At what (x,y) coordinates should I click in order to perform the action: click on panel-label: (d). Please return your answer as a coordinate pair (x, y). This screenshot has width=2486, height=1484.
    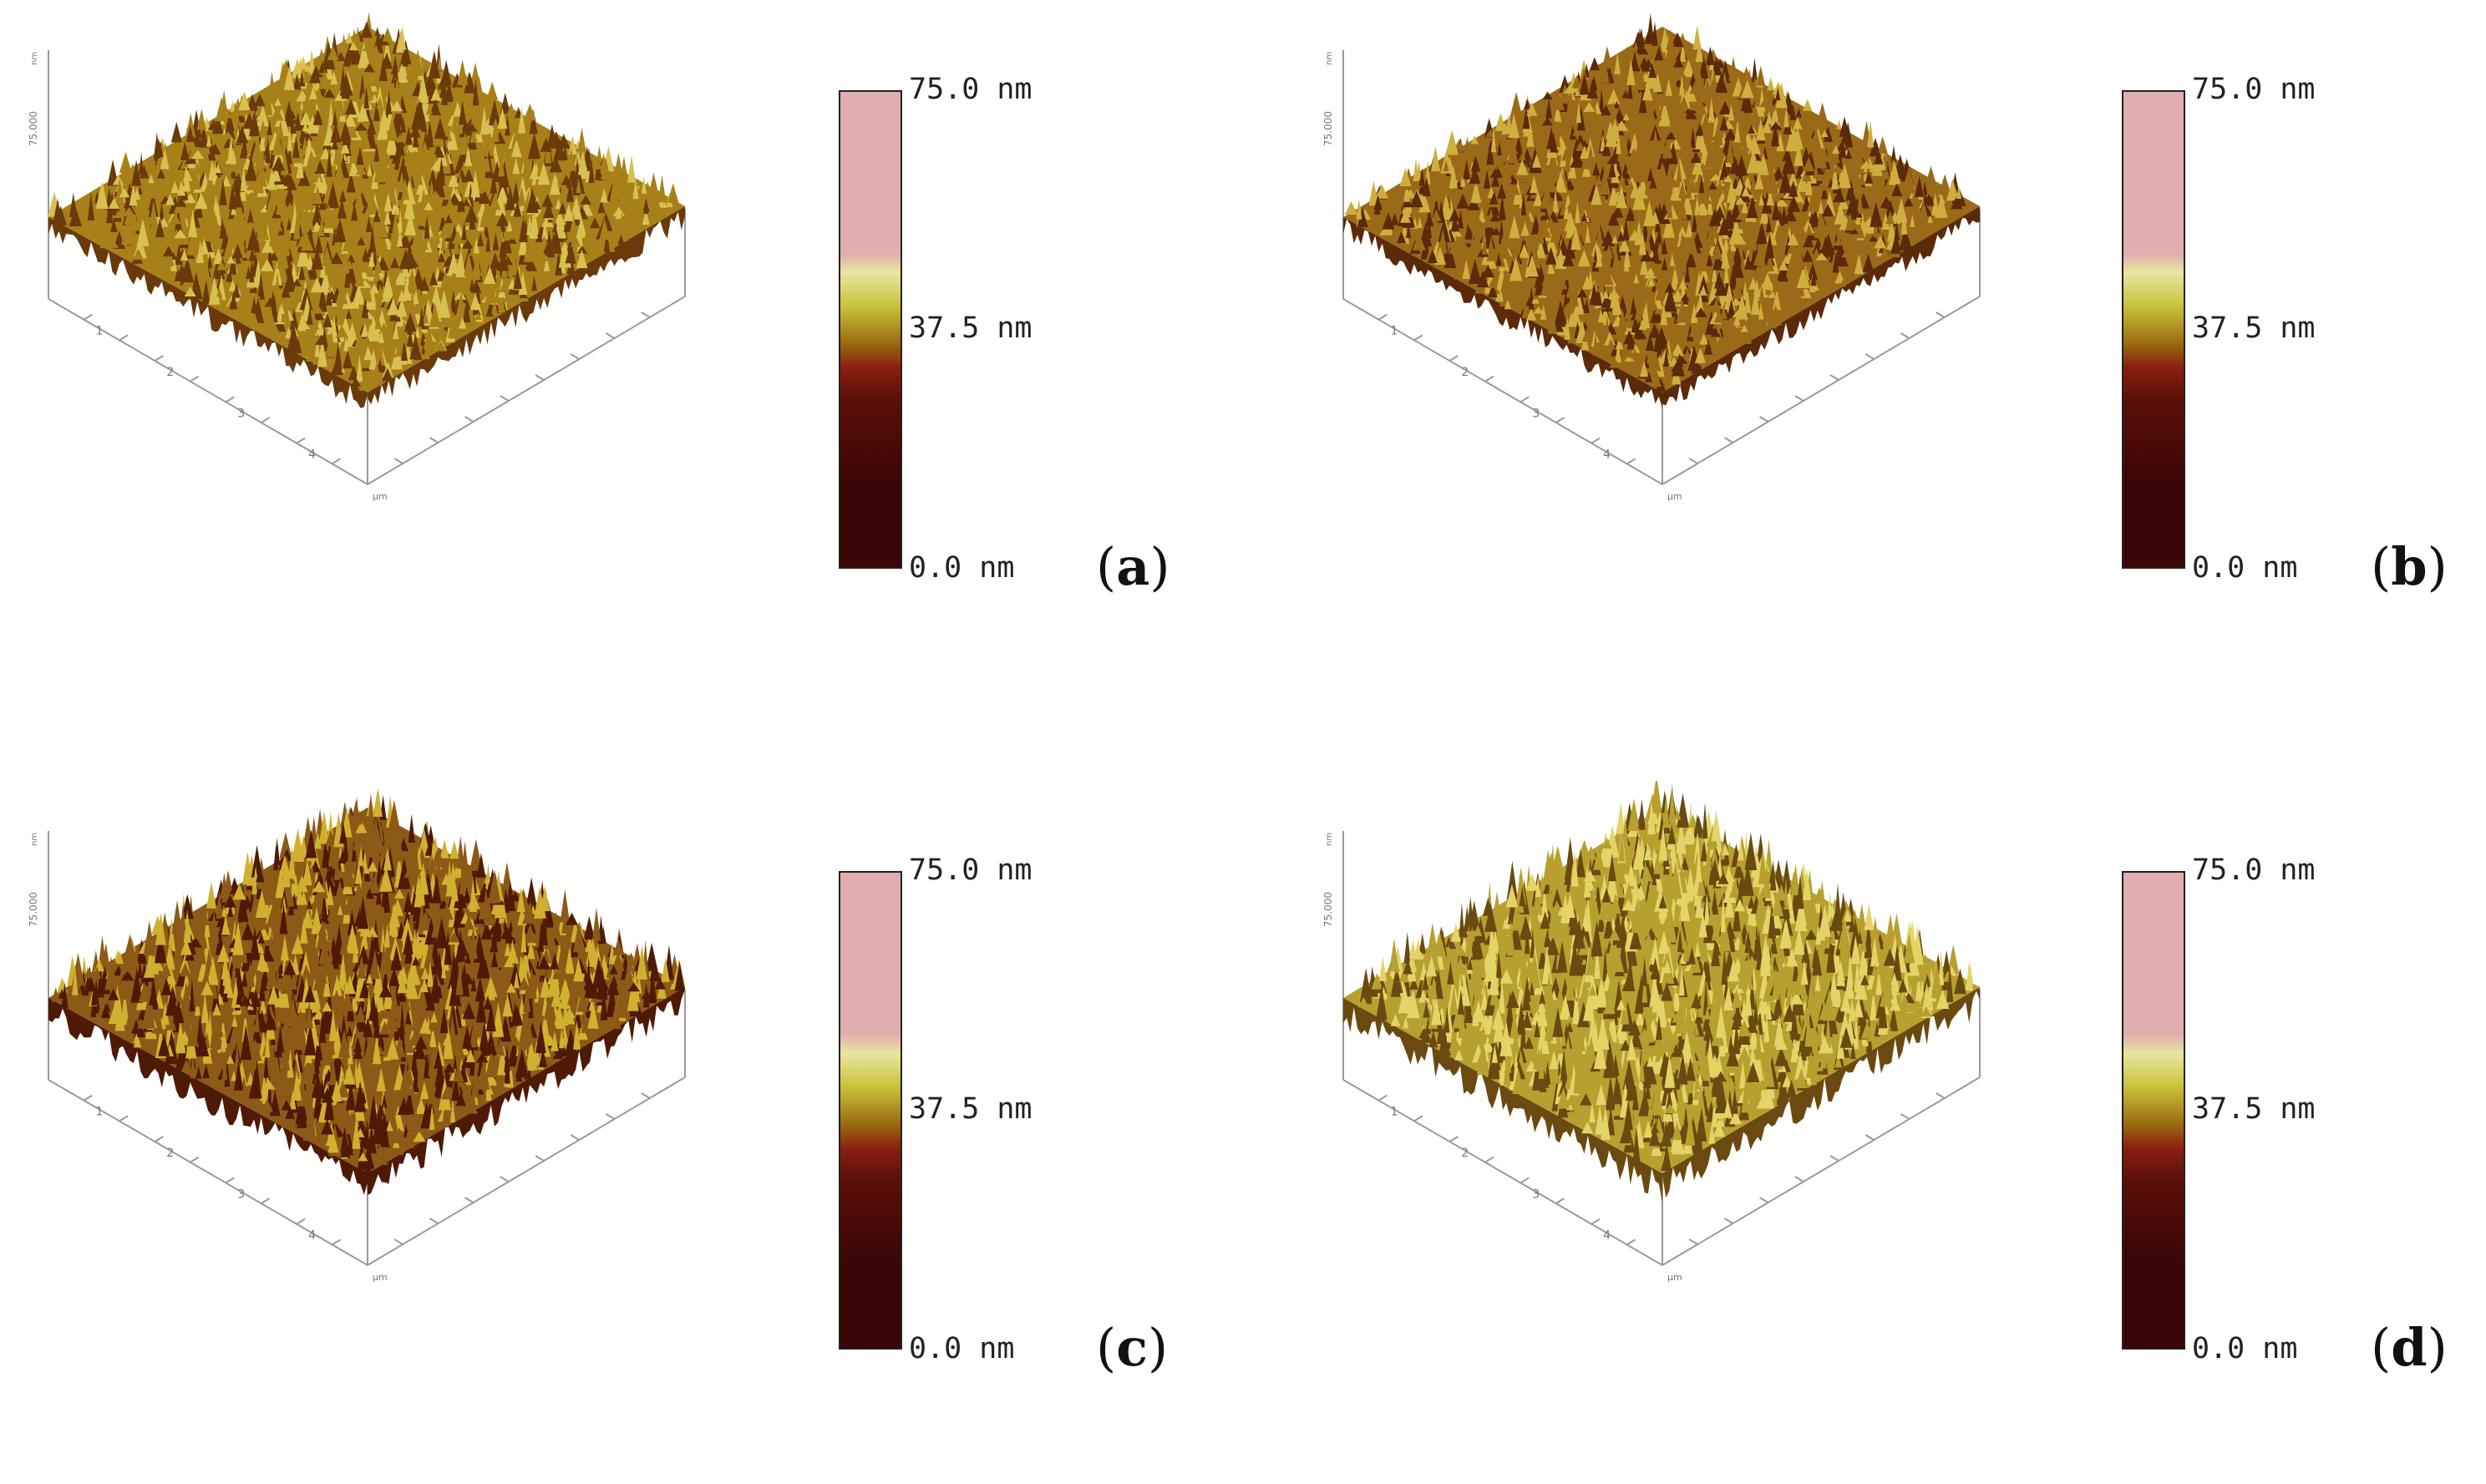
    Looking at the image, I should click on (2410, 1348).